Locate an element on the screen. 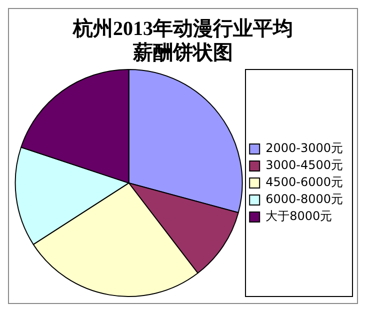 The width and height of the screenshot is (366, 312). chart-title: 杭州2013年动漫行业平均薪酬饼状图 is located at coordinates (183, 41).